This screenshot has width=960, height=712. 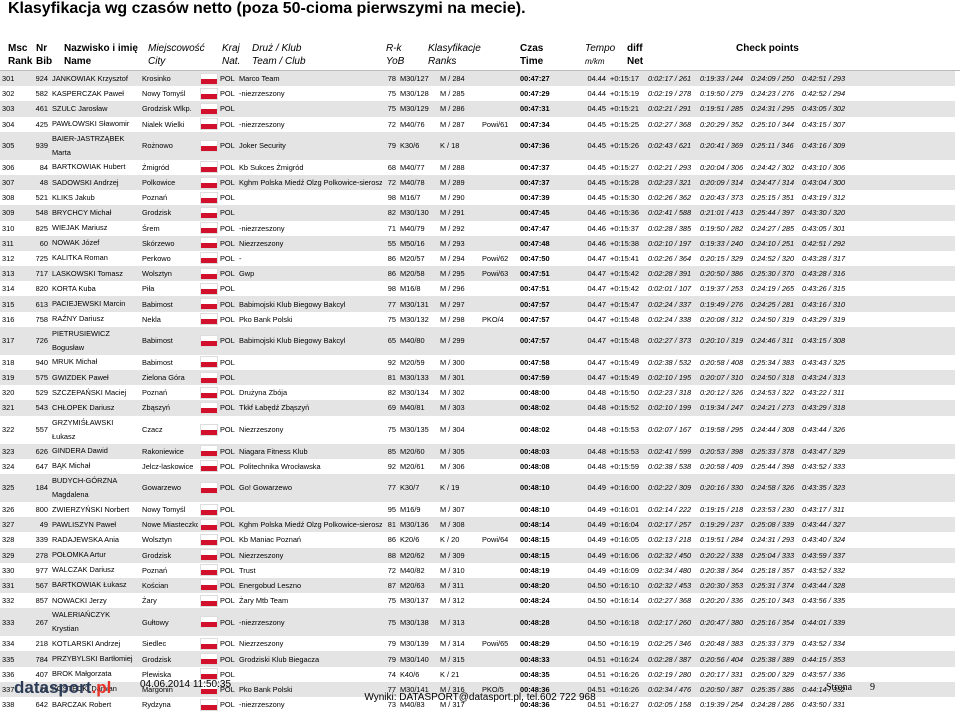 I want to click on category-rank: M40/79, so click(x=412, y=228).